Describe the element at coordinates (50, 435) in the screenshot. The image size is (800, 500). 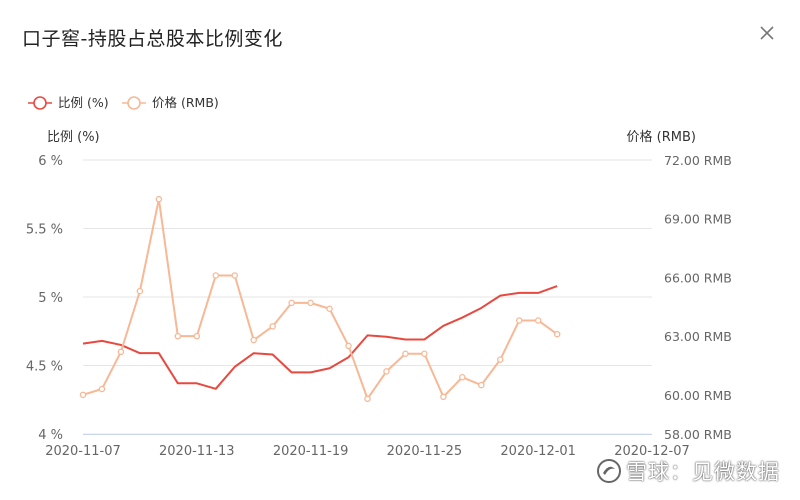
I see `left-tick-label: 4 %` at that location.